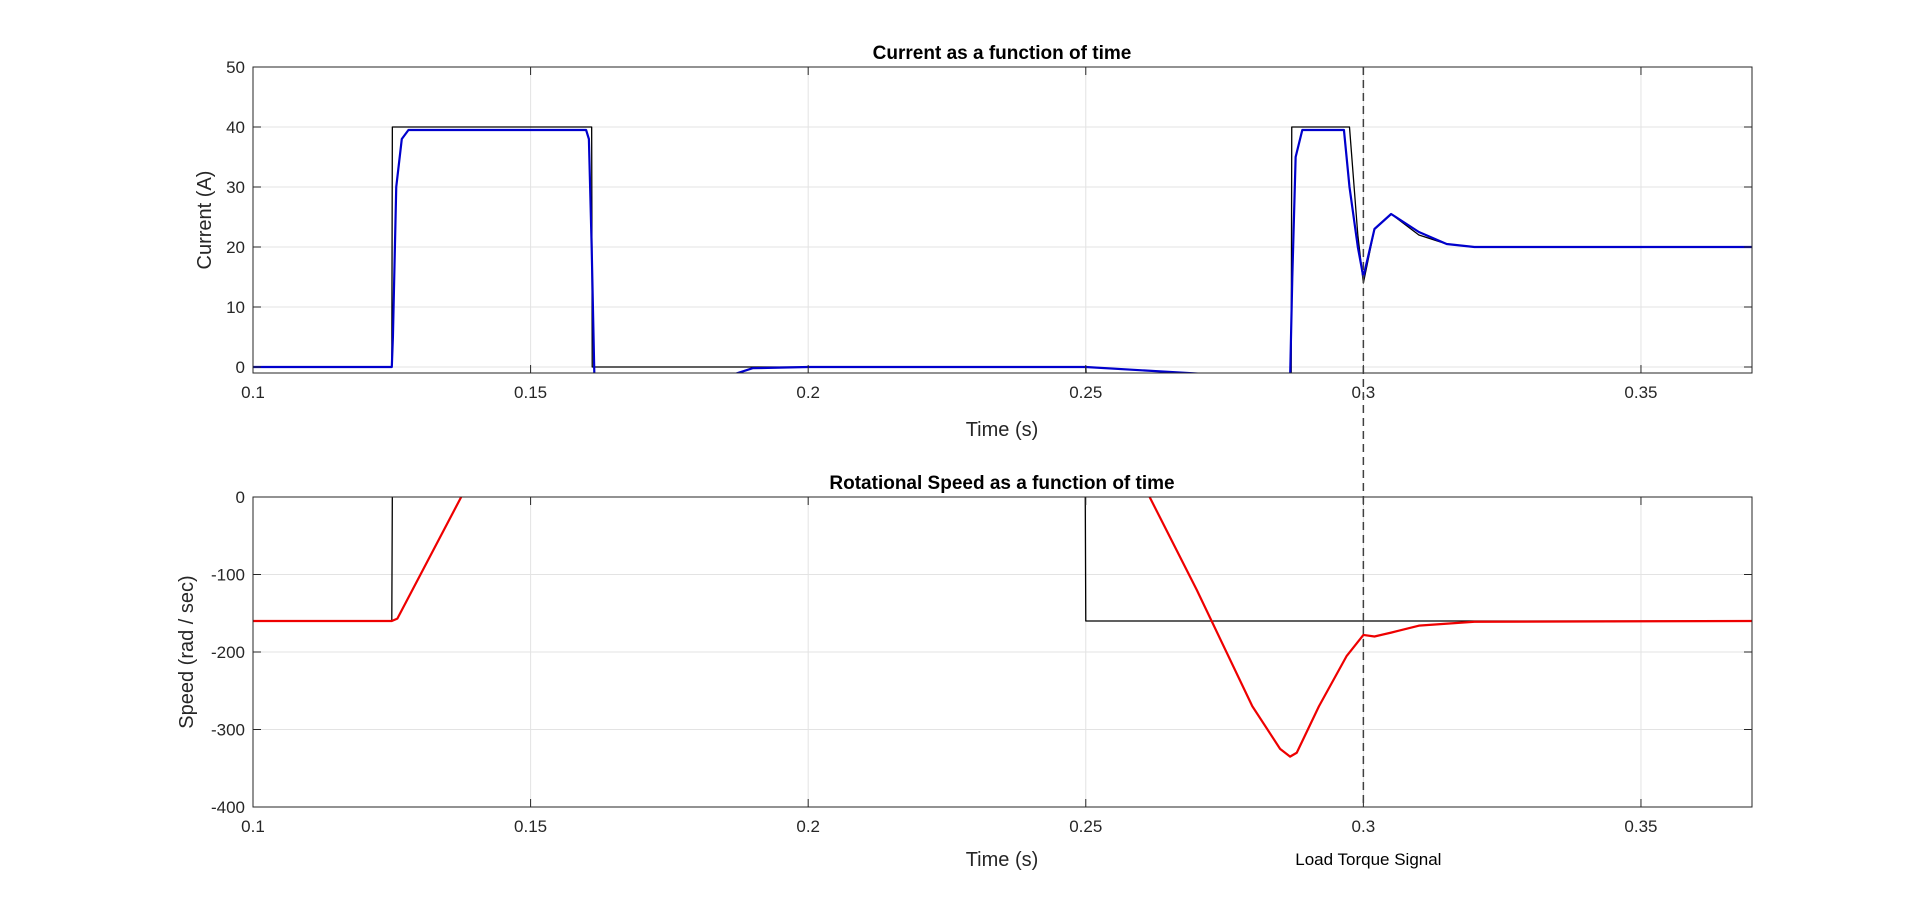  What do you see at coordinates (1640, 392) in the screenshot?
I see `current-x-tick-label: 0.35` at bounding box center [1640, 392].